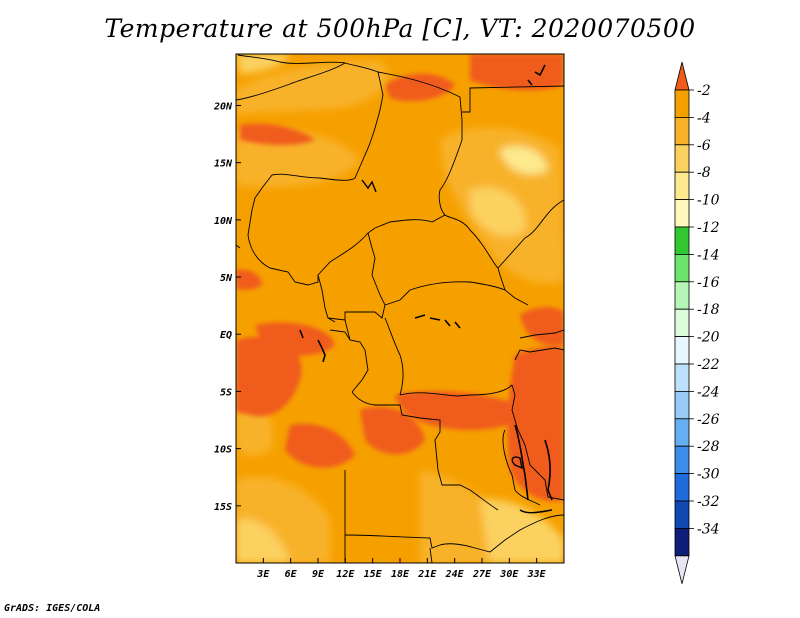 The height and width of the screenshot is (618, 800). Describe the element at coordinates (682, 76) in the screenshot. I see `colorbar-top-arrow` at that location.